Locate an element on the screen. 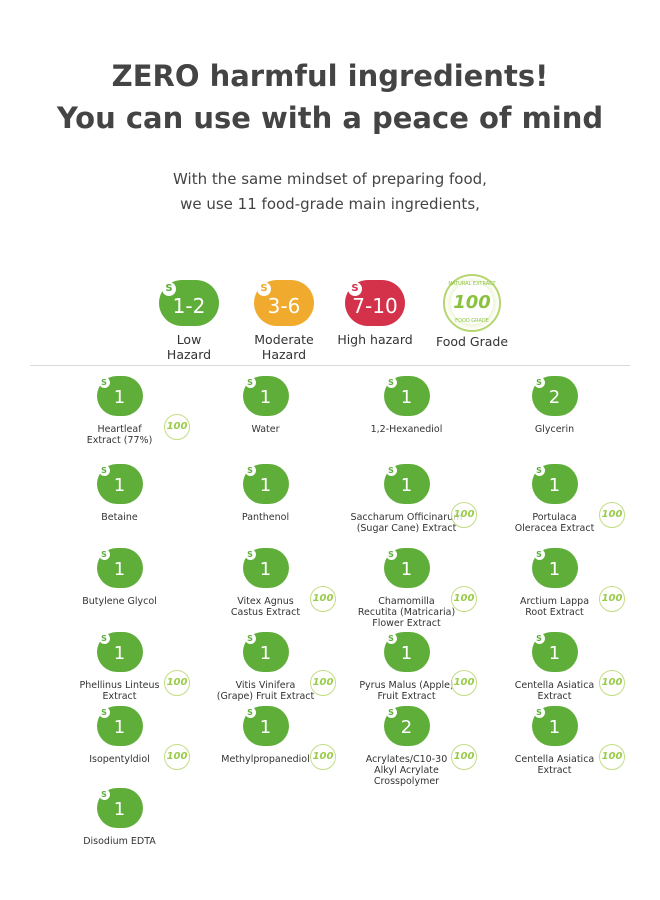 The width and height of the screenshot is (660, 900). ingredient-name: 1,2-Hexanediol is located at coordinates (406, 429).